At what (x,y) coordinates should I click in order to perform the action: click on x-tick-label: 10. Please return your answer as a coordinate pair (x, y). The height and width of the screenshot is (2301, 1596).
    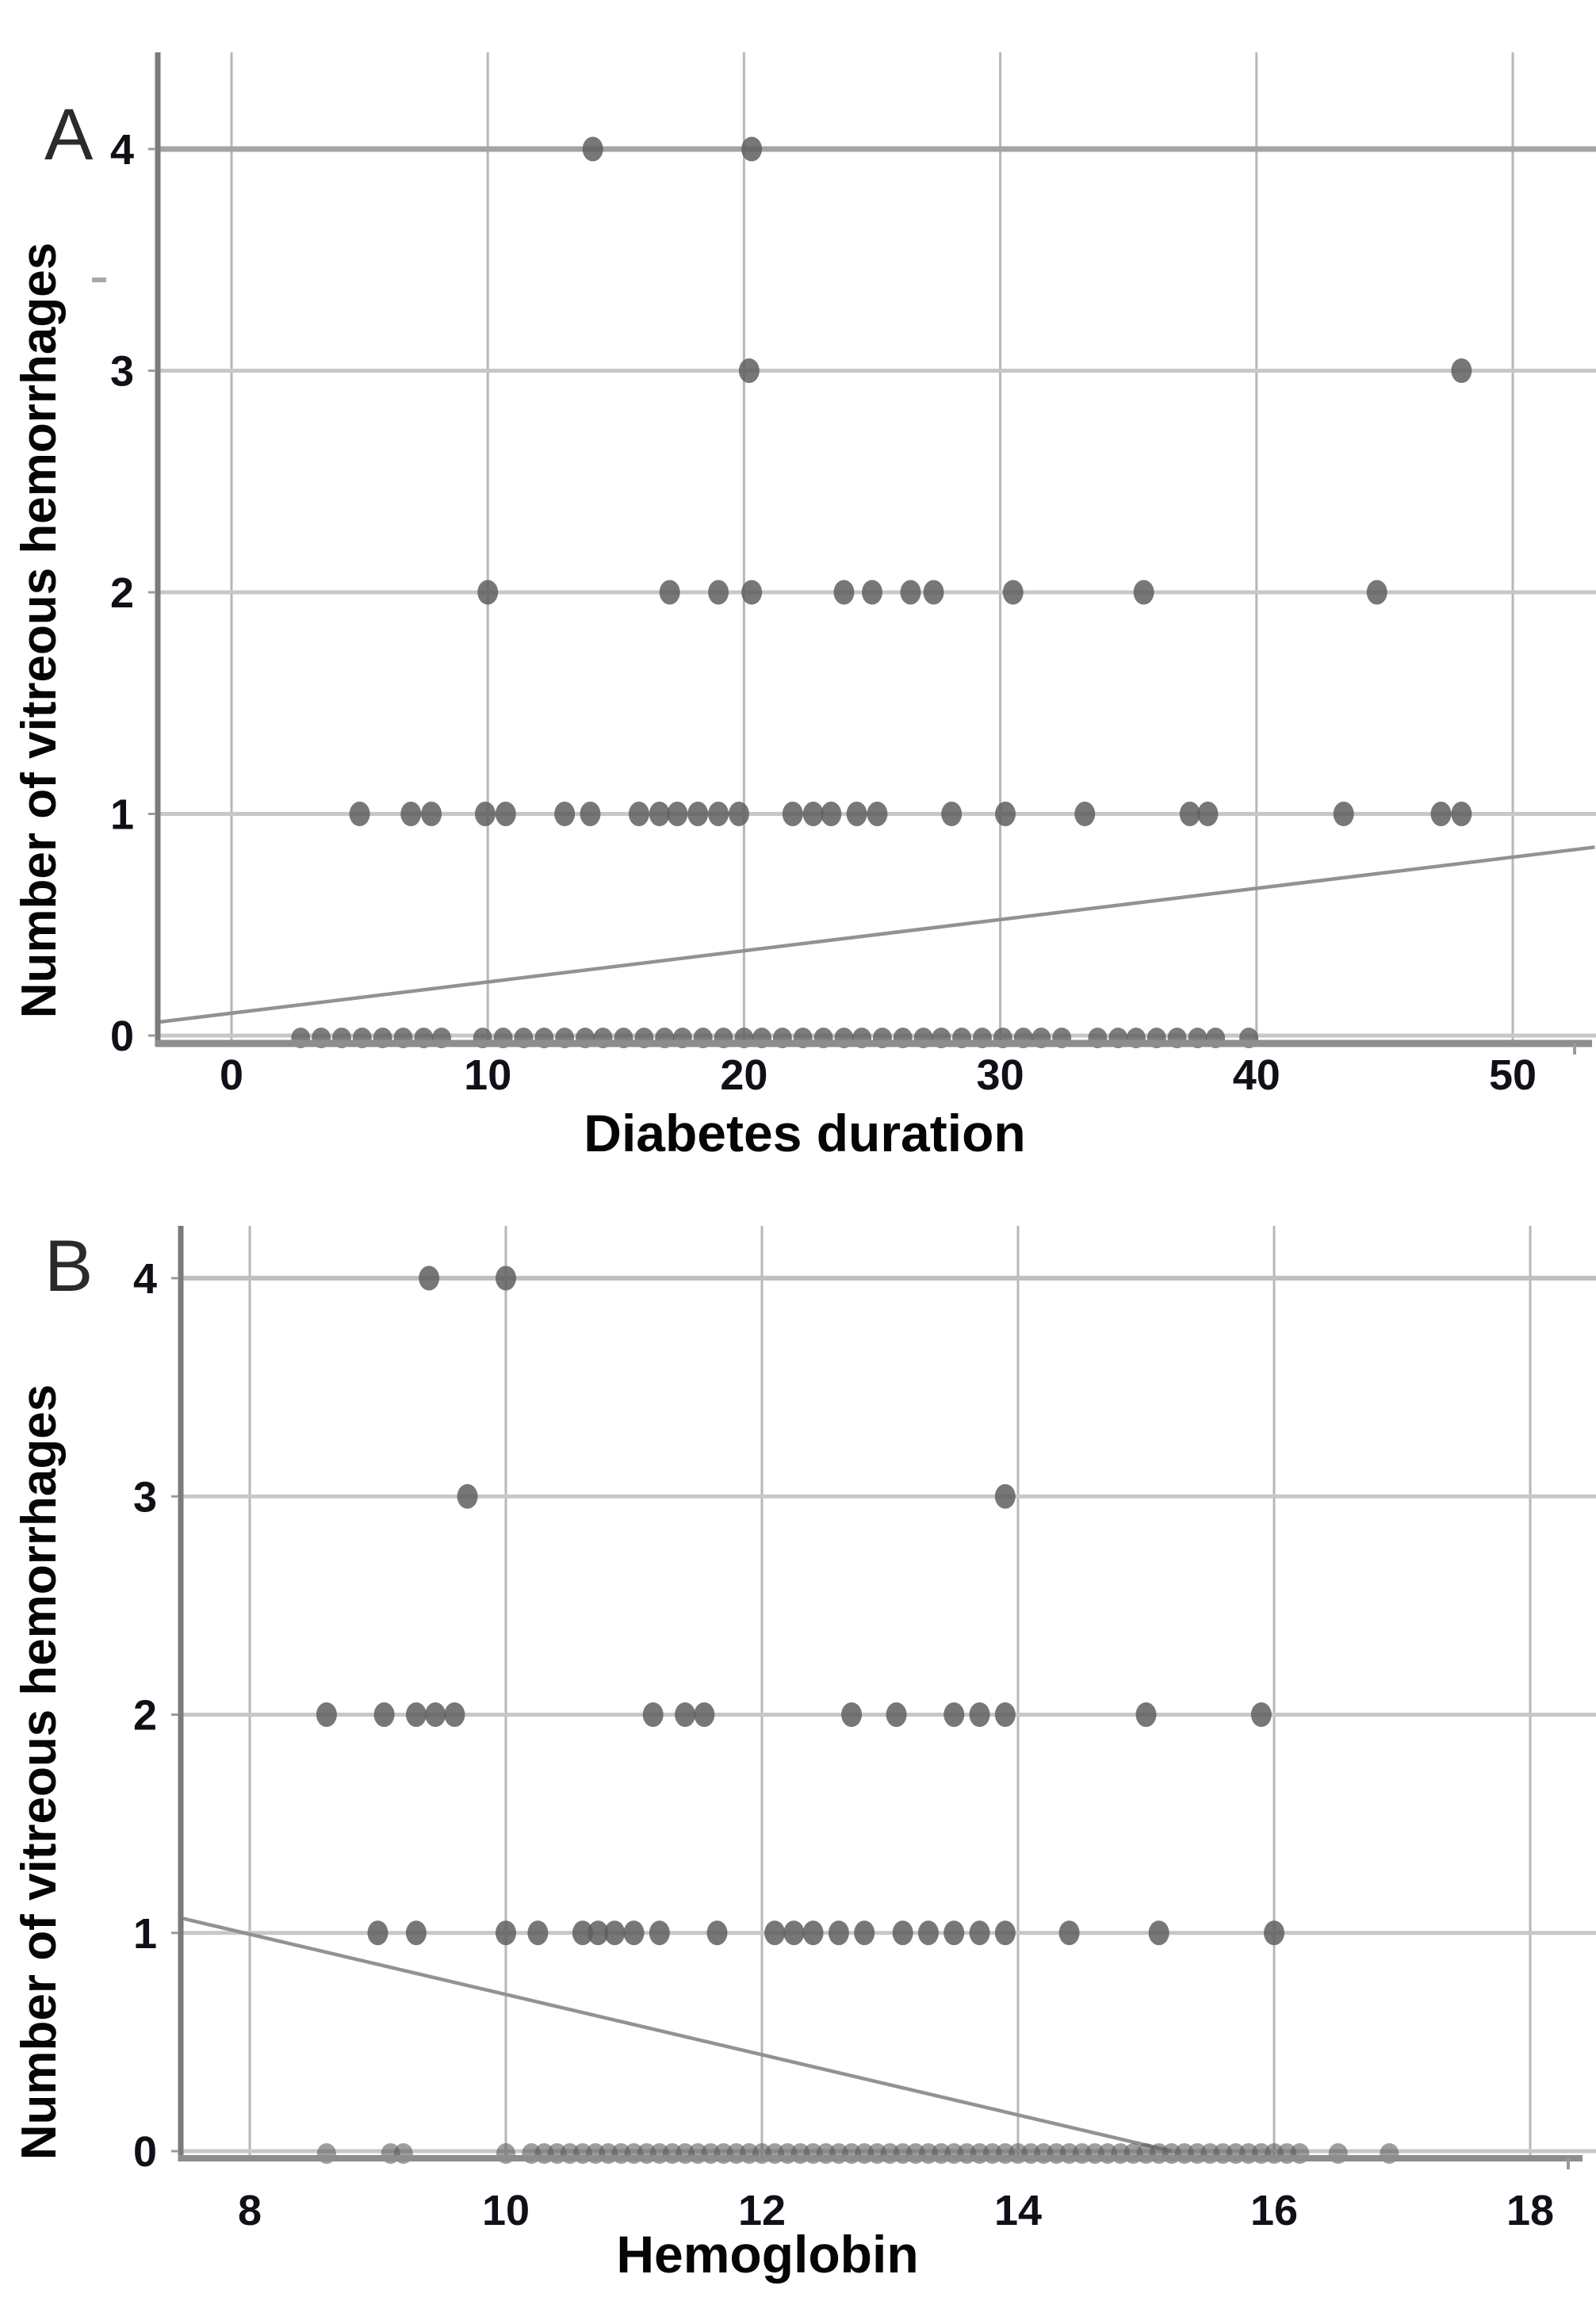
    Looking at the image, I should click on (506, 2210).